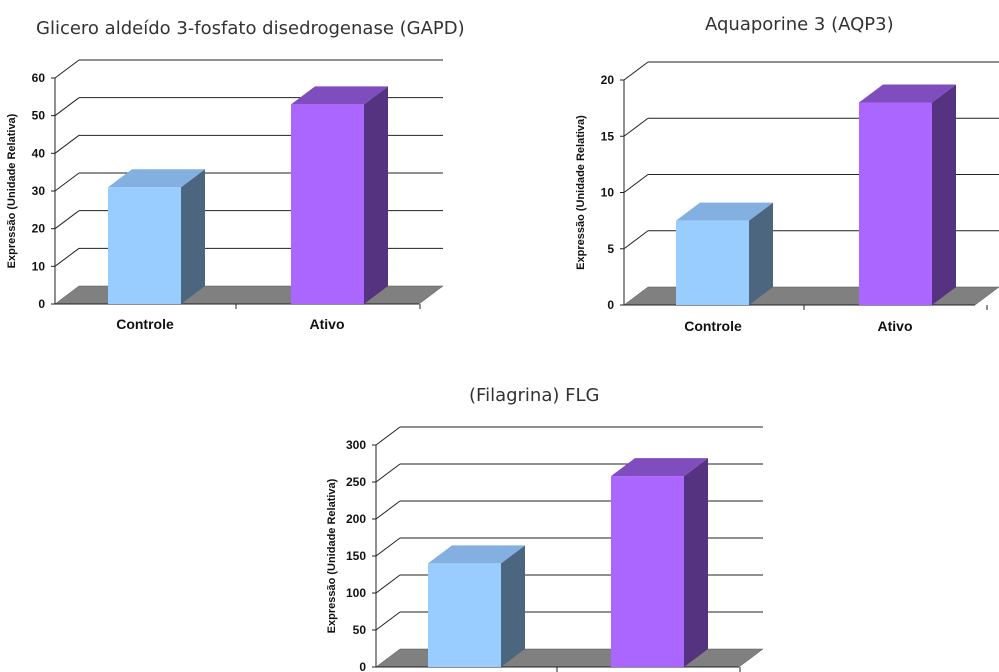 This screenshot has width=999, height=672. What do you see at coordinates (39, 153) in the screenshot?
I see `y-tick-label: 40` at bounding box center [39, 153].